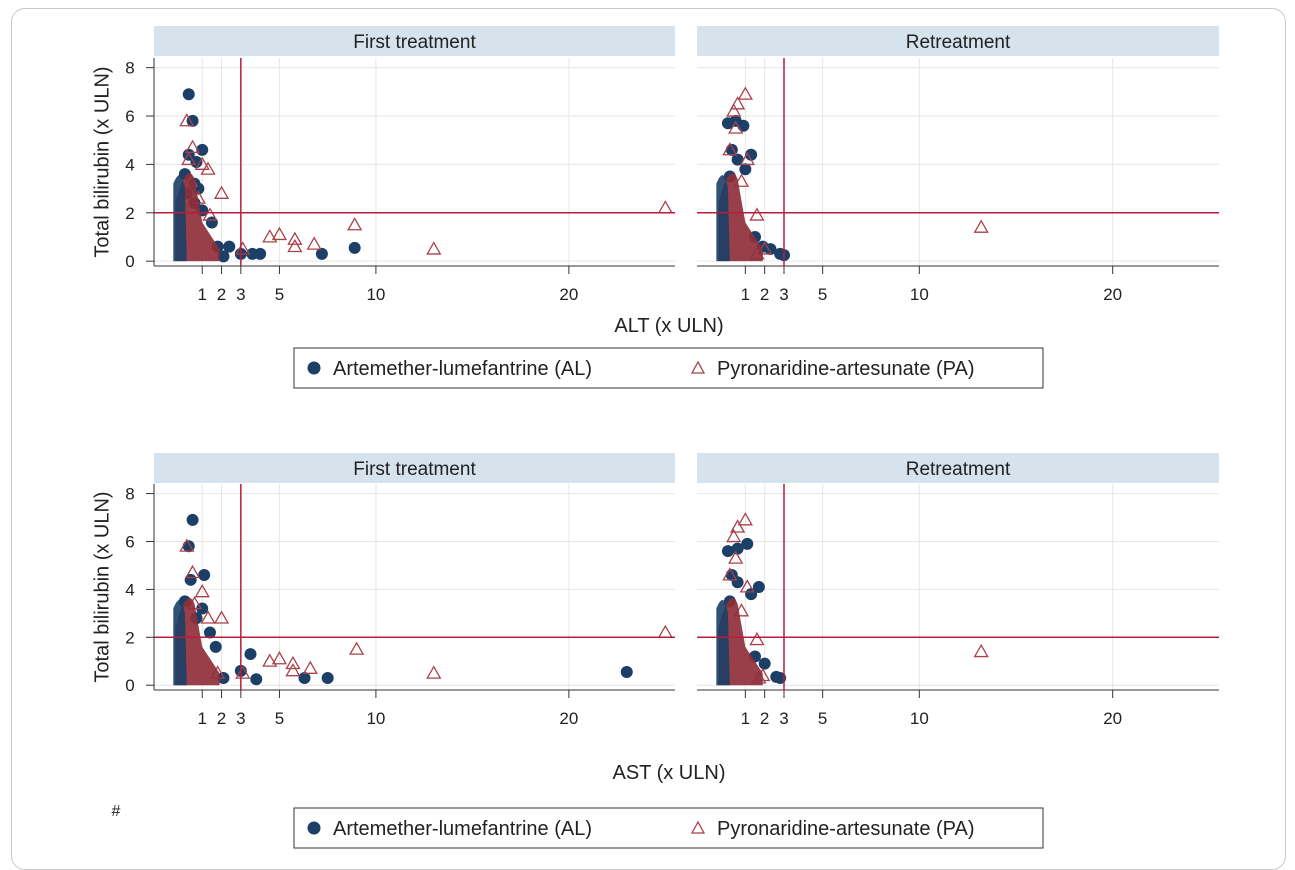 Image resolution: width=1295 pixels, height=870 pixels. I want to click on legend-box, so click(668, 368).